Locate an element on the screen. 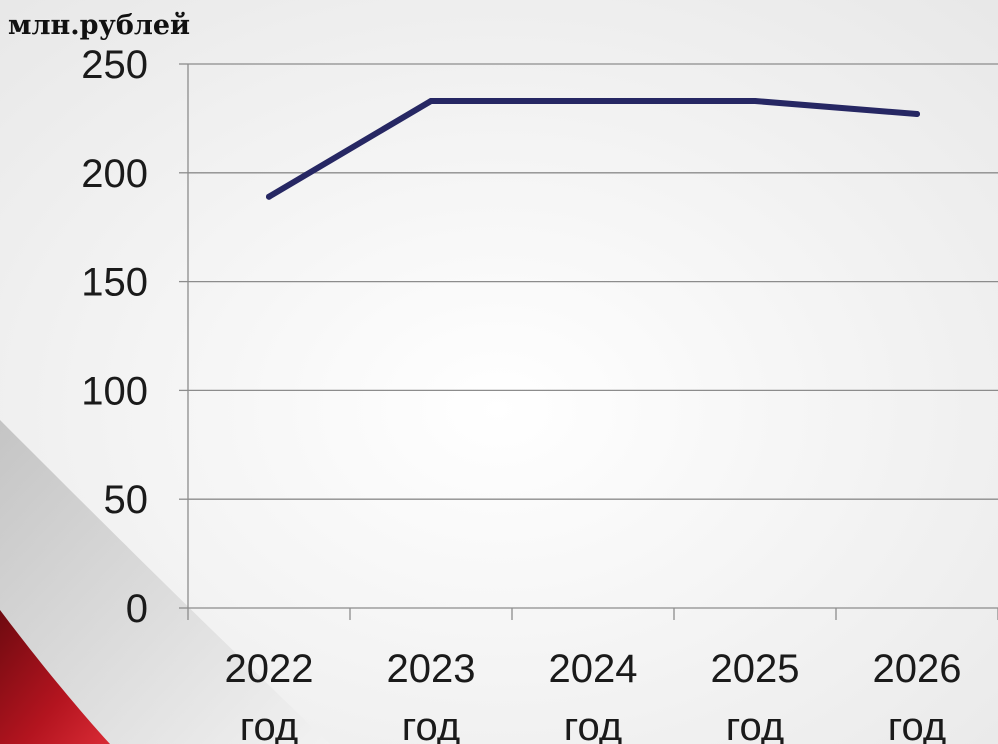 The height and width of the screenshot is (744, 998). y-tick-label-200: 200 is located at coordinates (114, 174).